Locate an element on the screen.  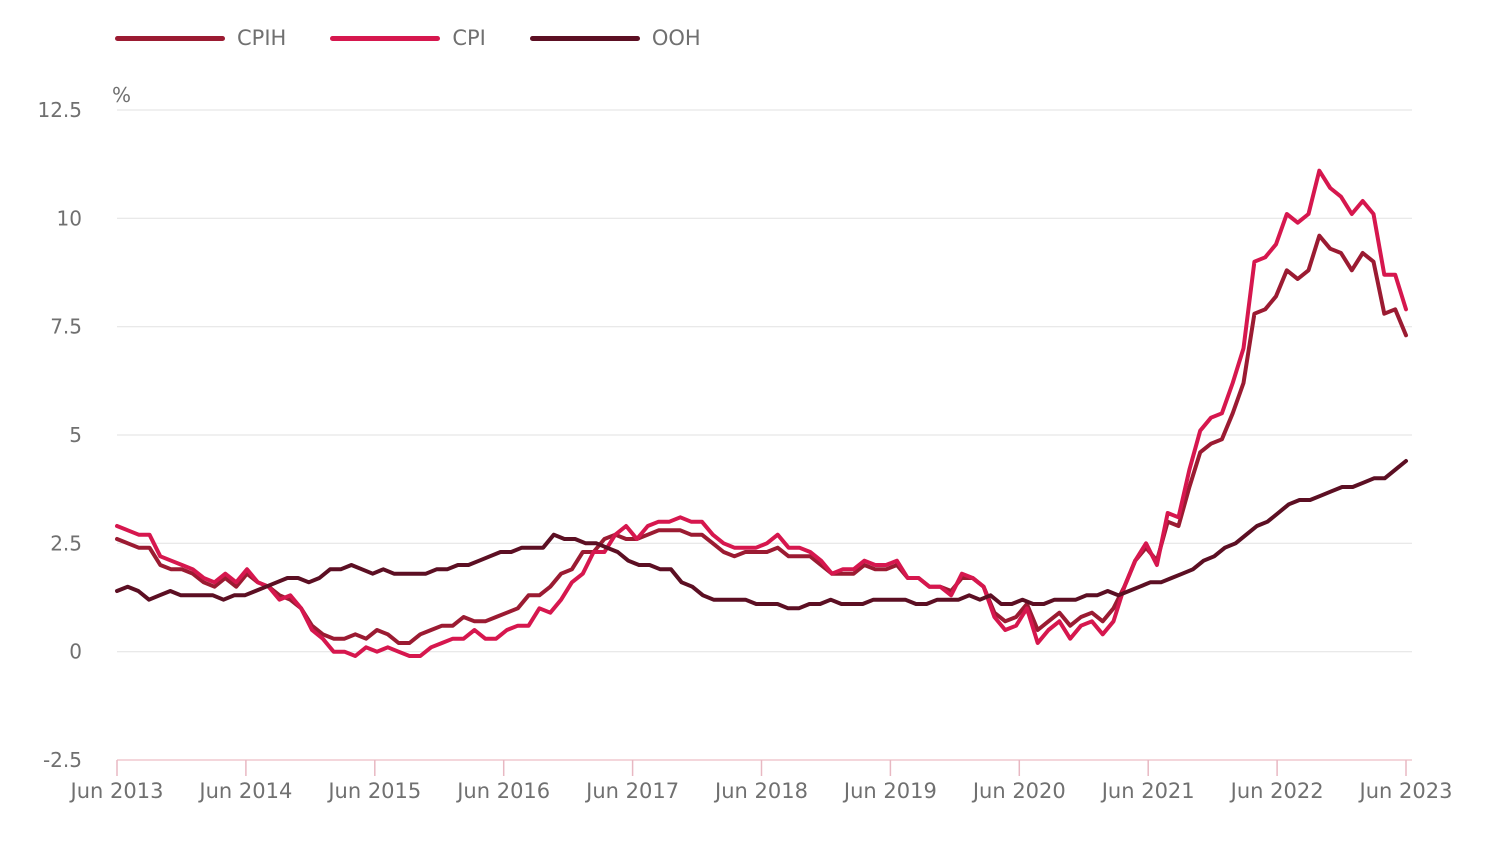
y-tick-label: 7.5 is located at coordinates (66, 327).